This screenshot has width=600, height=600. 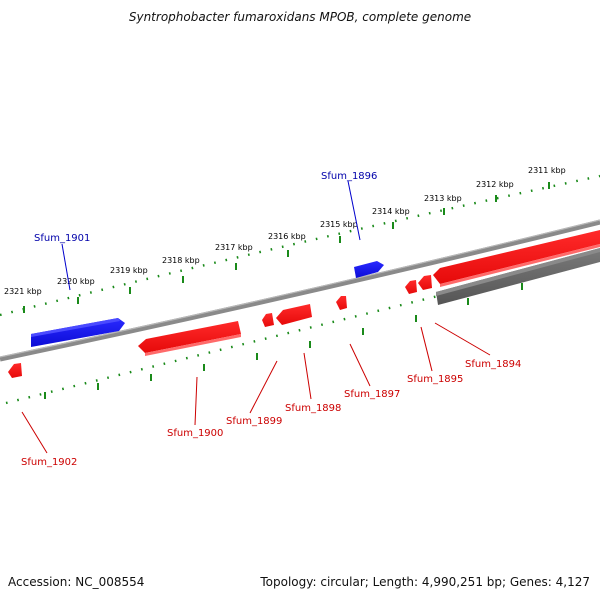 I want to click on gene-label-sfum-1902: Sfum_1902, so click(x=49, y=462).